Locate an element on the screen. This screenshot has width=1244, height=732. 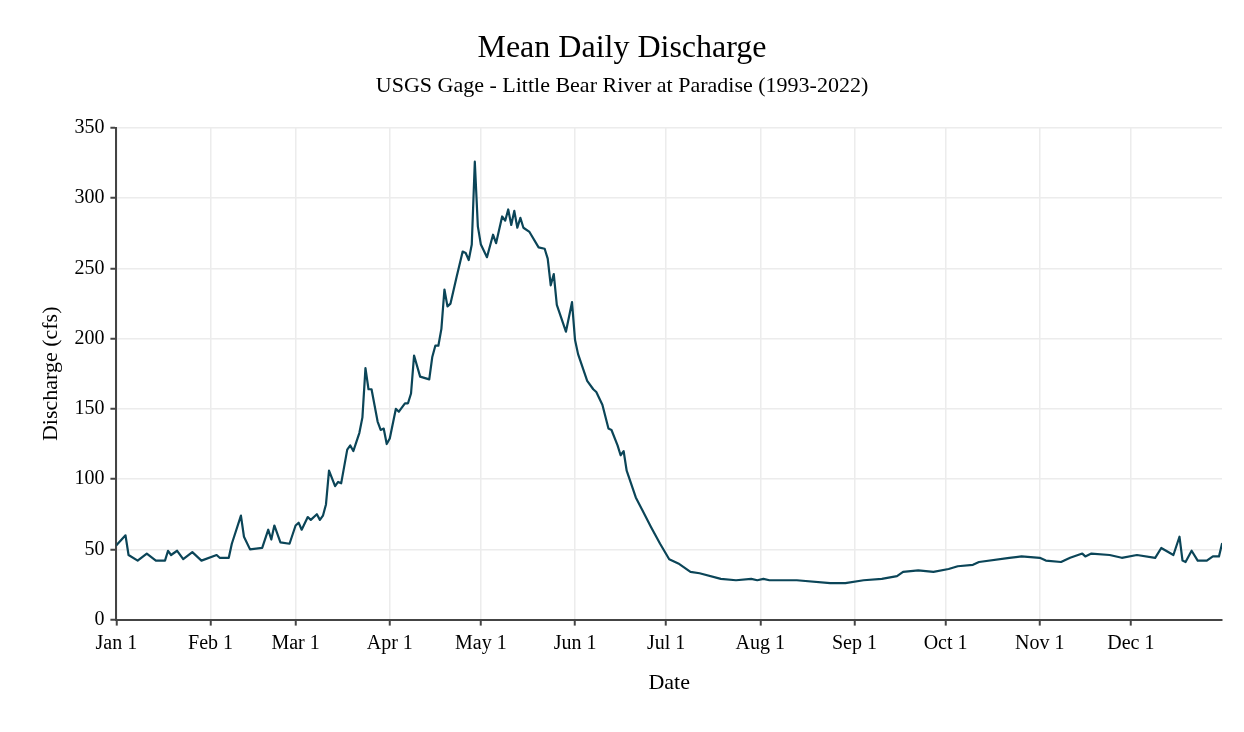
chart-subtitle: USGS Gage - Little Bear River at Paradise (1993-2022) is located at coordinates (622, 85).